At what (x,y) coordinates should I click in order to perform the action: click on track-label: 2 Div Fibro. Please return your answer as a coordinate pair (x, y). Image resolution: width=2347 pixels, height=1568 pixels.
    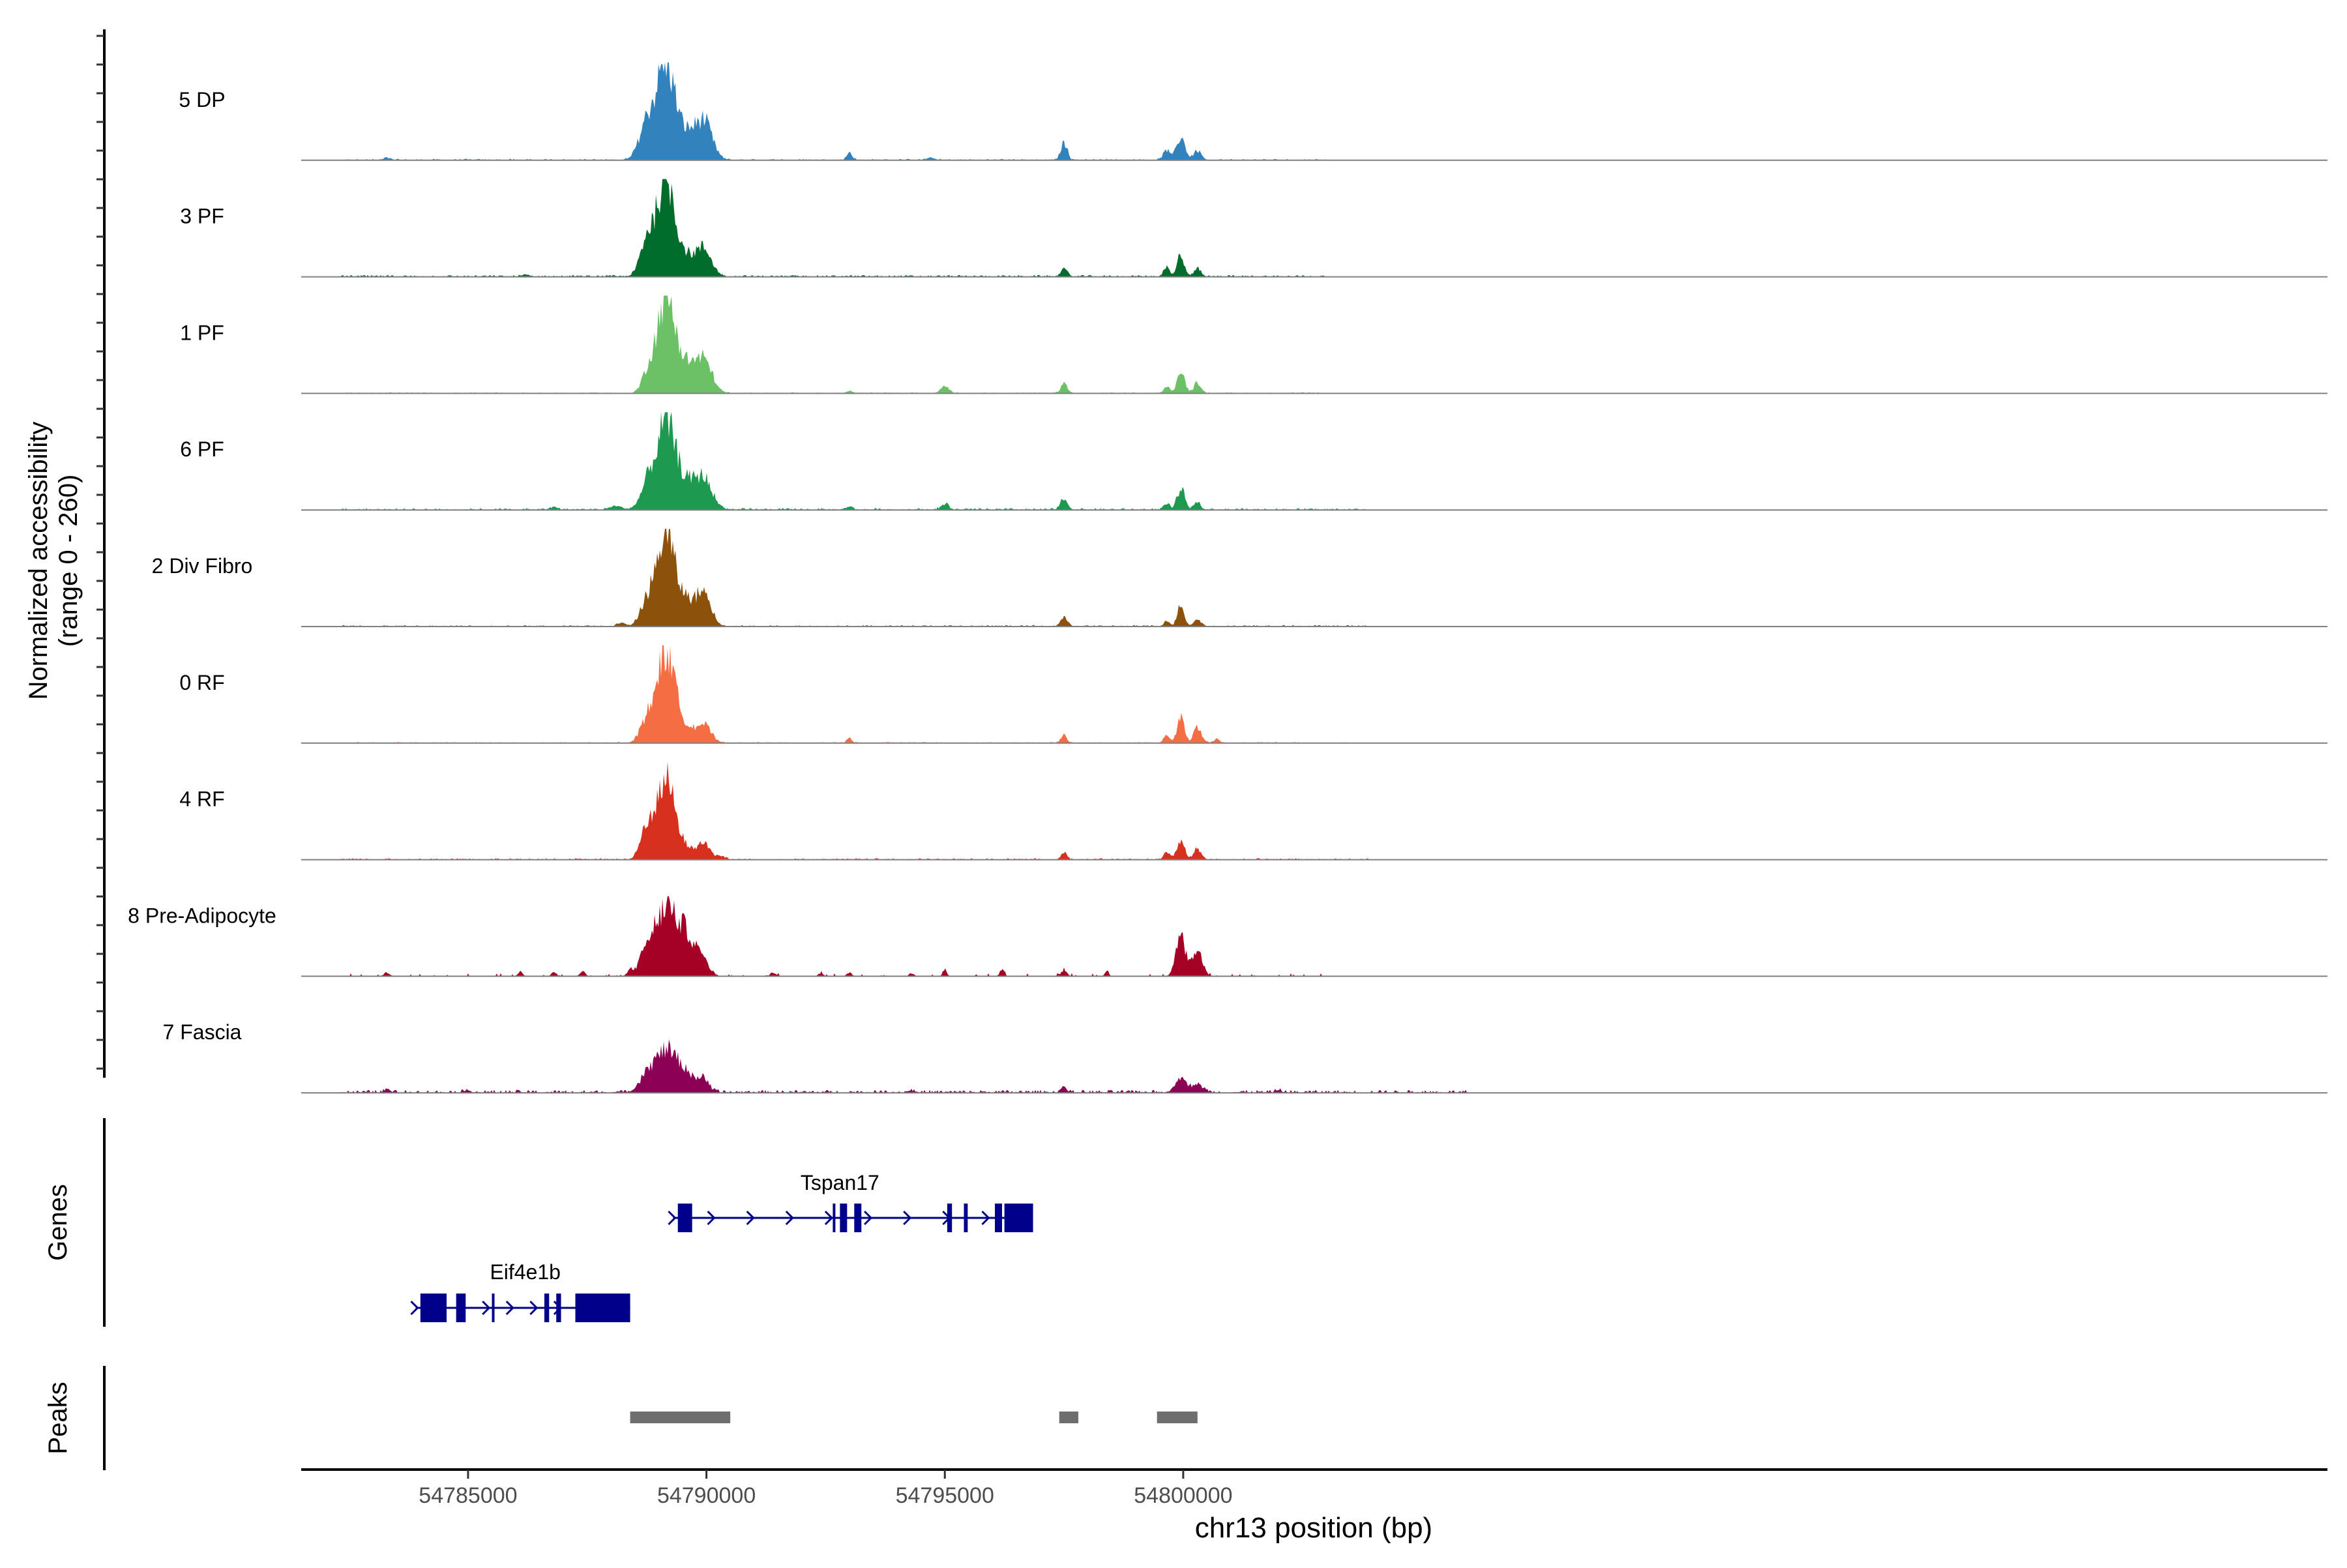
    Looking at the image, I should click on (202, 566).